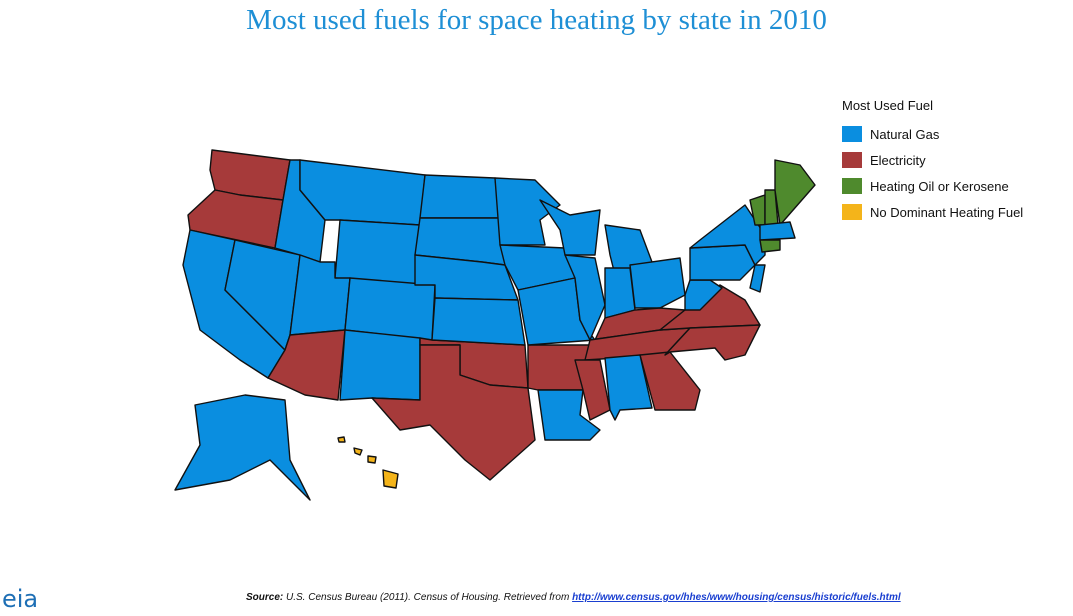  I want to click on legend-label: No Dominant Heating Fuel, so click(947, 212).